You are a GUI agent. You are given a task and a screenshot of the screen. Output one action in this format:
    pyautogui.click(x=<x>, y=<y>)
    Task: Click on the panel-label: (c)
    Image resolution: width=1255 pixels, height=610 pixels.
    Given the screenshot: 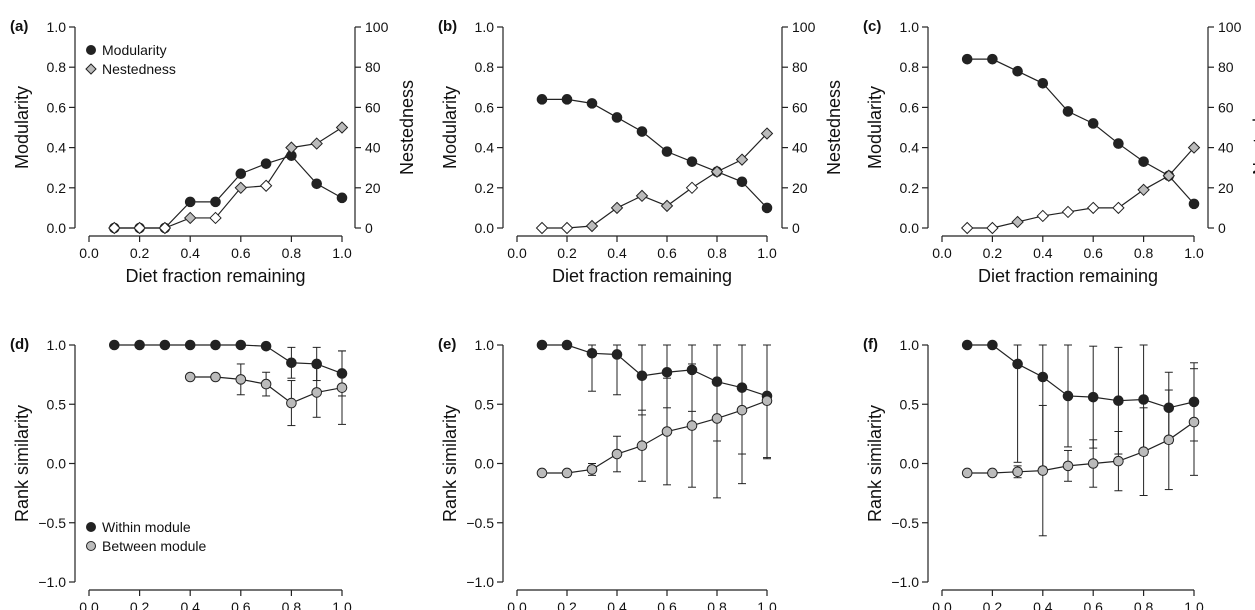 What is the action you would take?
    pyautogui.click(x=872, y=26)
    